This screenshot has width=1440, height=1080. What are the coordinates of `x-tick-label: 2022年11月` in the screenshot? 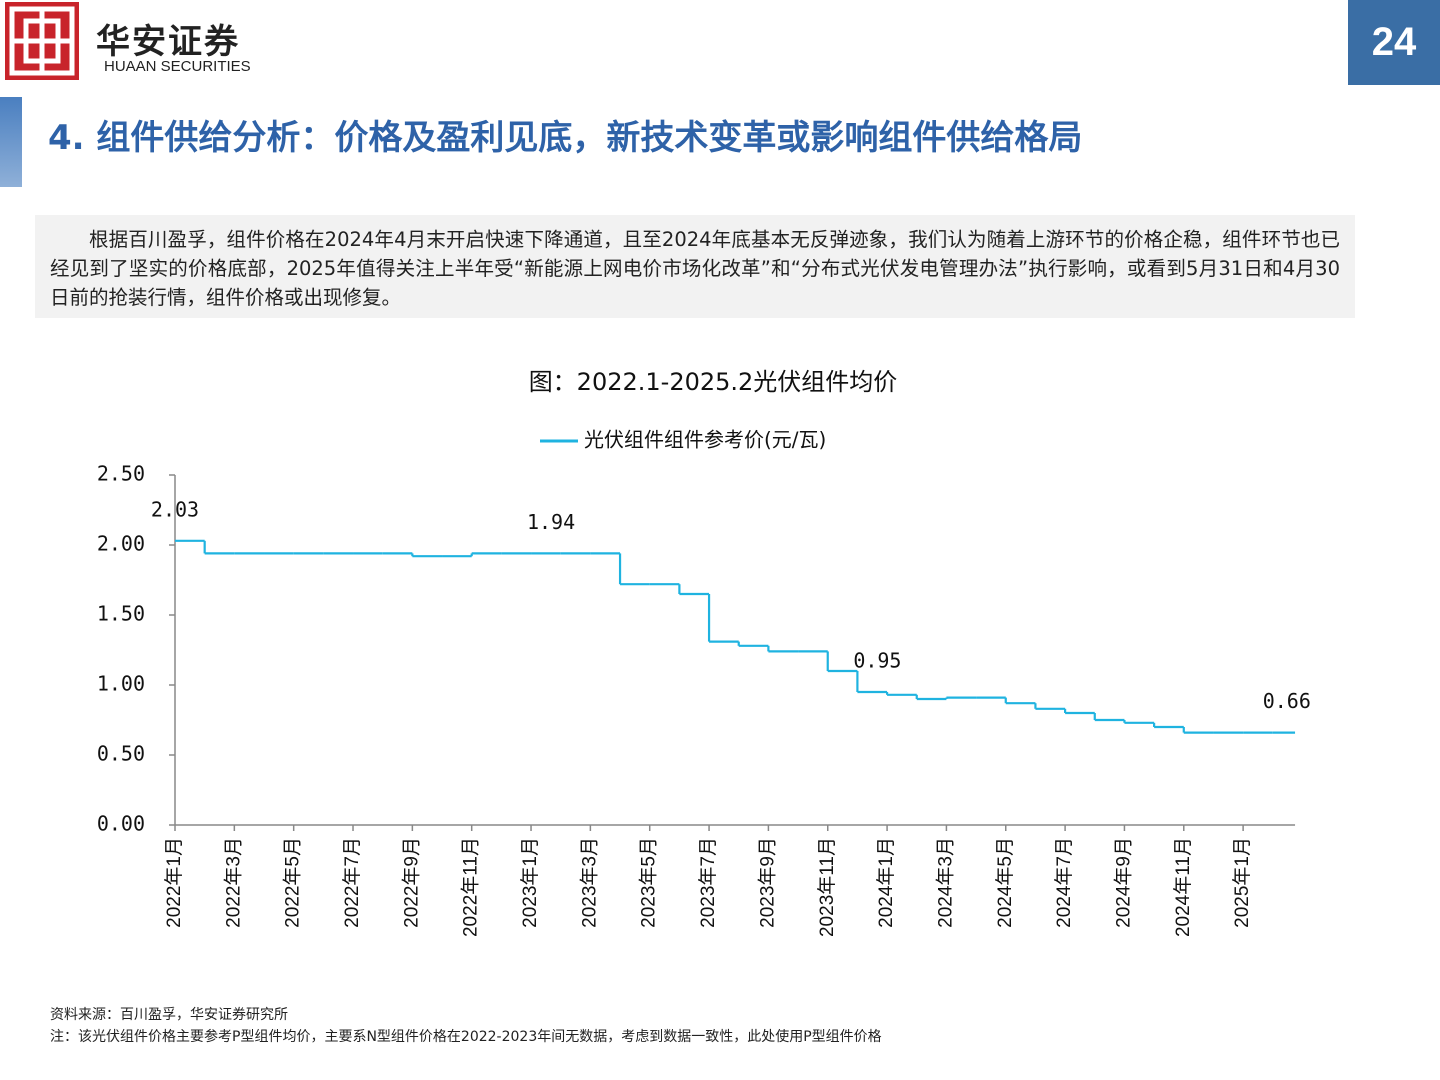 It's located at (471, 887).